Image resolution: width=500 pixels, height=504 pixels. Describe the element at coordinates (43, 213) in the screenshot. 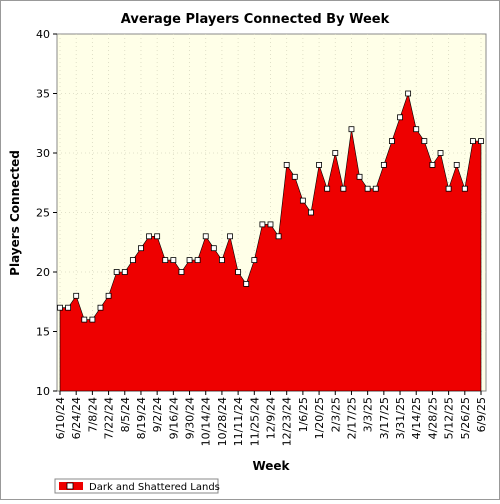

I see `y-tick-label: 25` at that location.